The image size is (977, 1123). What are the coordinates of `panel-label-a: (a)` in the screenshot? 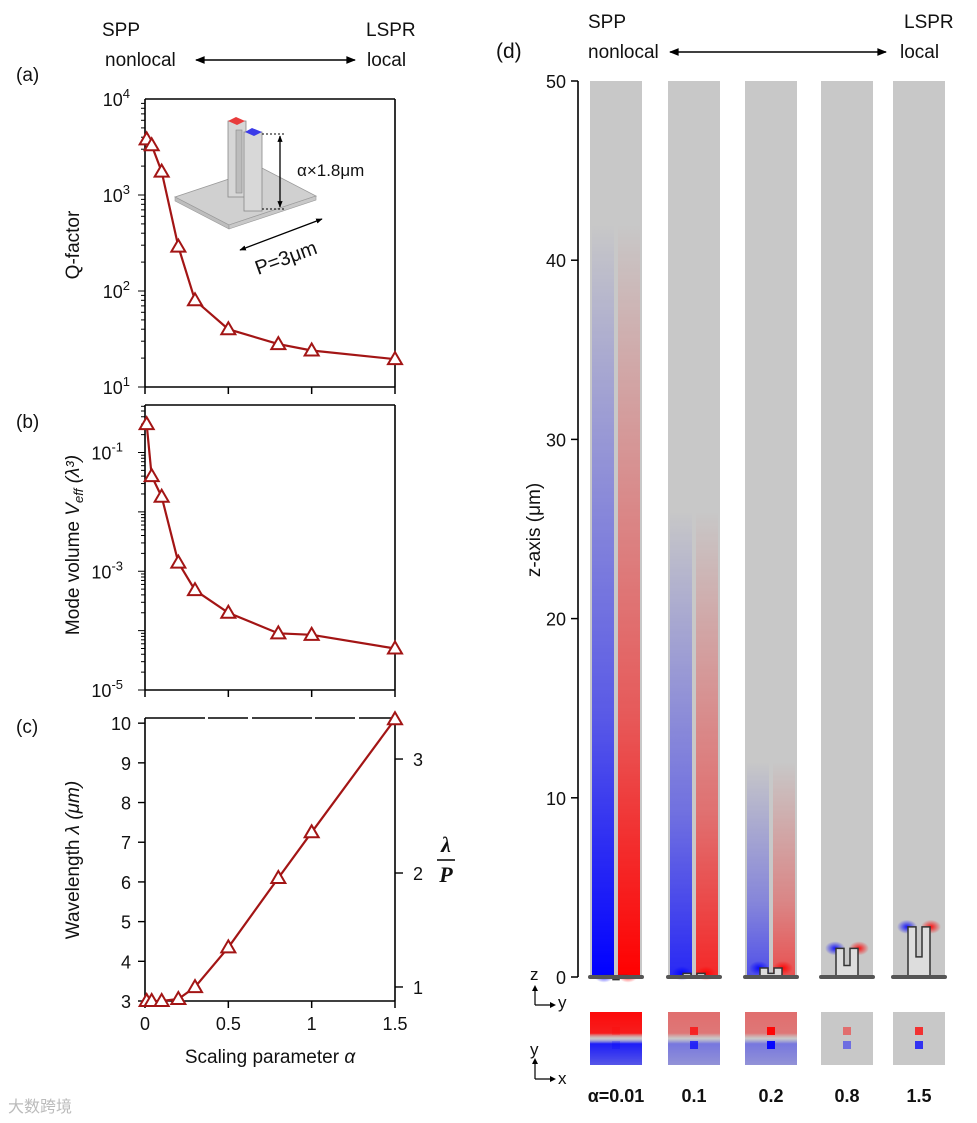 It's located at (27, 75).